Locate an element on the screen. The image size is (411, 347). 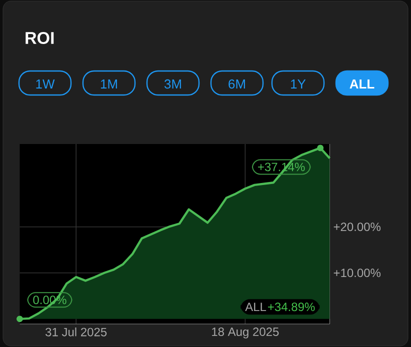
text: 3M is located at coordinates (172, 84).